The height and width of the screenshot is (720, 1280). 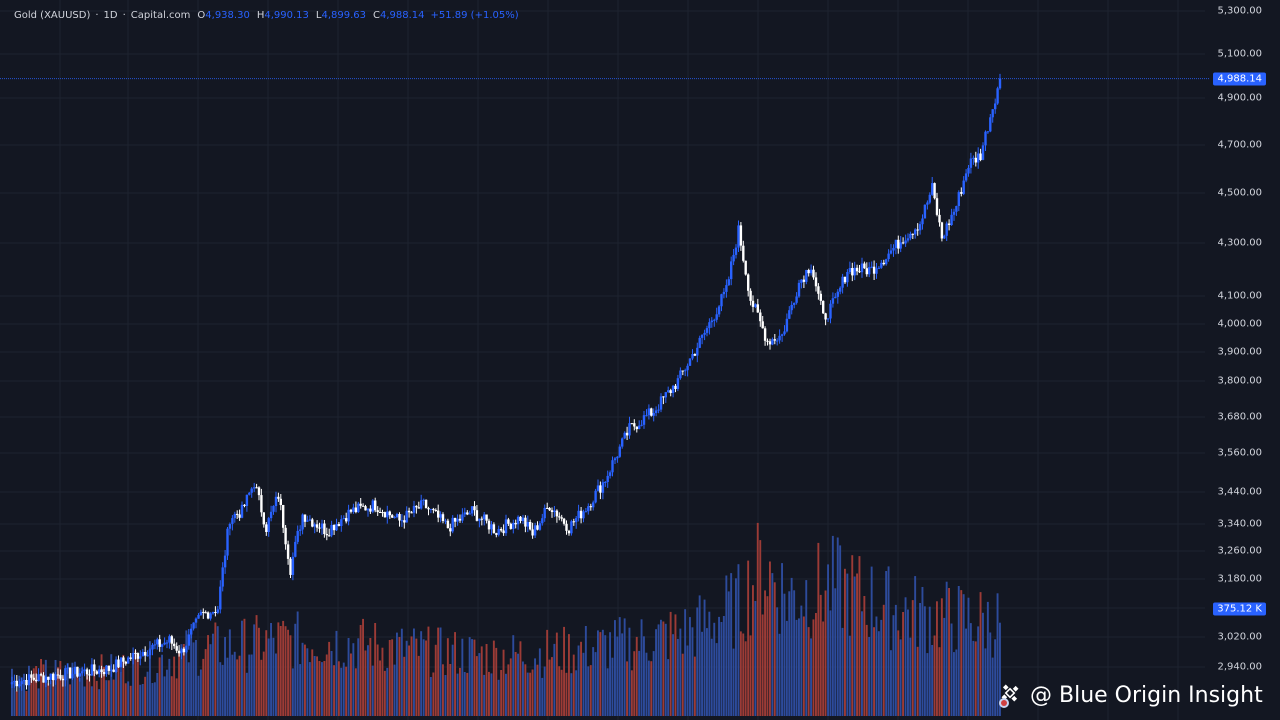 I want to click on open-value: 4,938.30, so click(x=227, y=15).